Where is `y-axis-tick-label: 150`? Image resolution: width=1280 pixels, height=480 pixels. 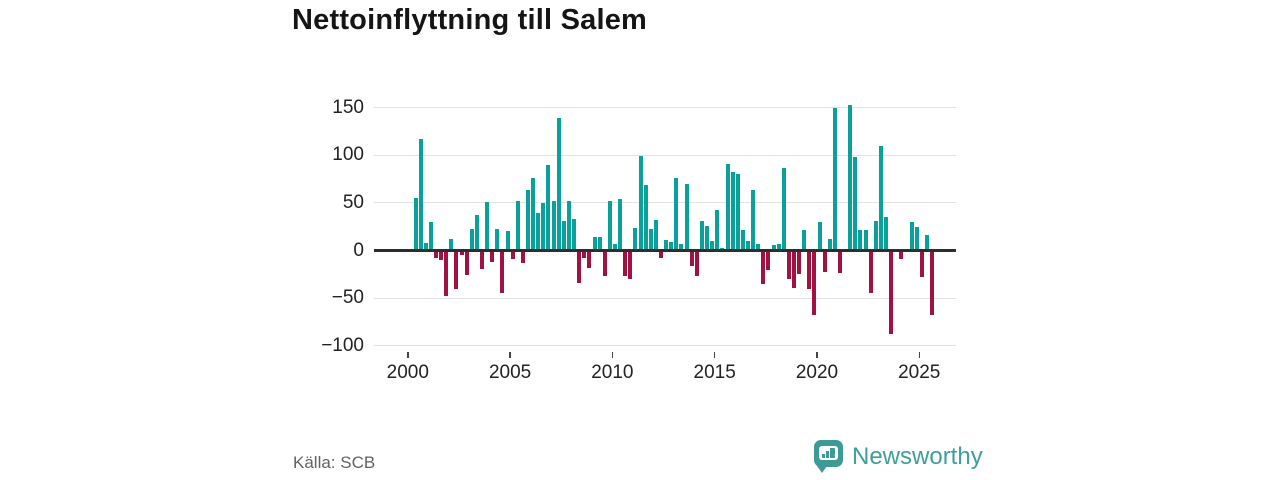 y-axis-tick-label: 150 is located at coordinates (348, 107).